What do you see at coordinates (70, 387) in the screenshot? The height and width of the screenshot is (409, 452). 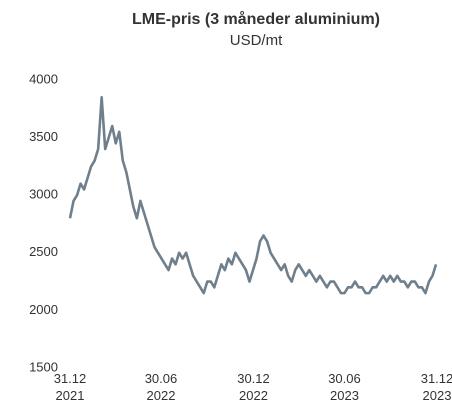 I see `x-tick-label: 31.12 2021` at bounding box center [70, 387].